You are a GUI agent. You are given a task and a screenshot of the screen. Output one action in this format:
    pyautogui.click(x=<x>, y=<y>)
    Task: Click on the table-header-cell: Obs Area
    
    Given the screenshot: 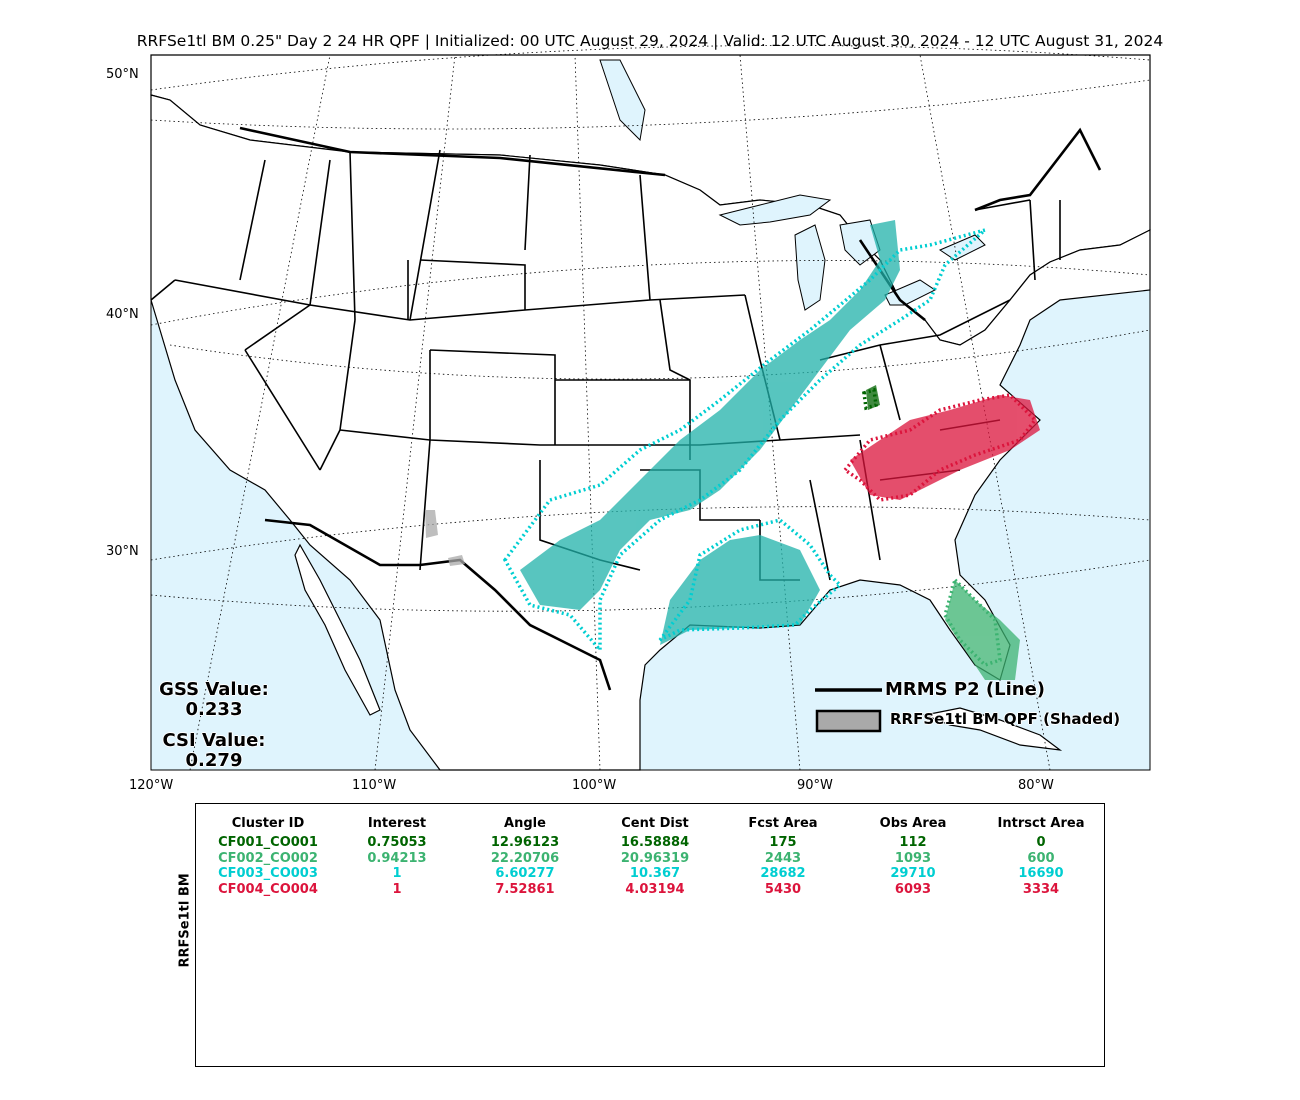 What is the action you would take?
    pyautogui.click(x=913, y=823)
    